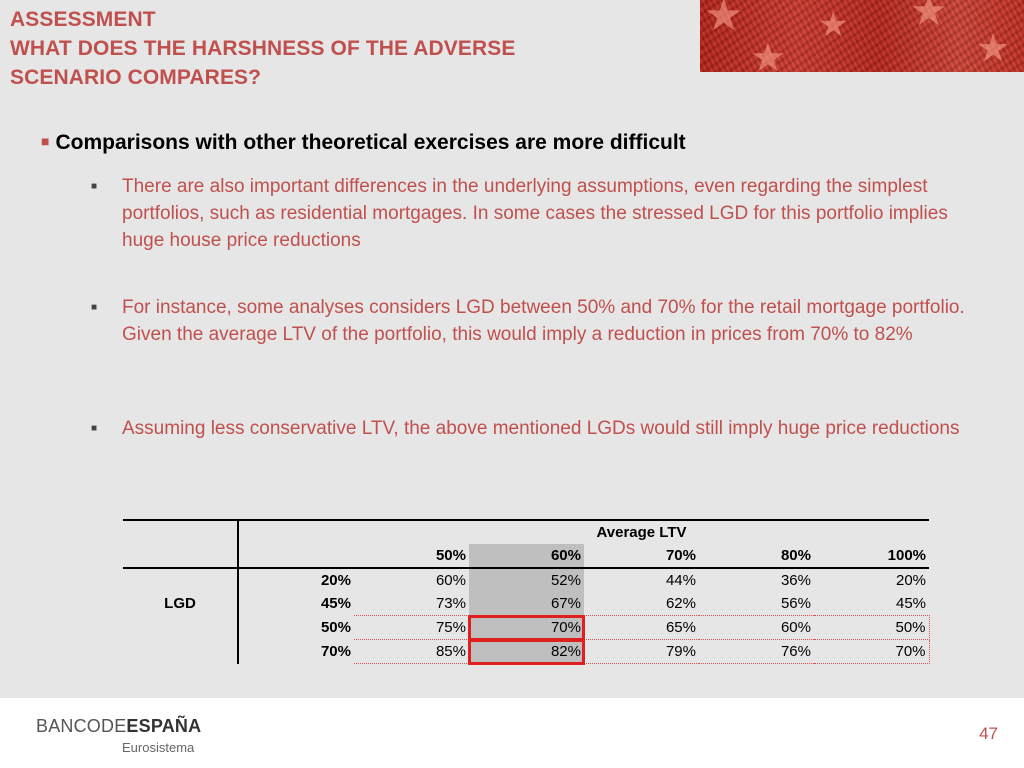 This screenshot has width=1024, height=768. I want to click on table-row: LGD 45% 73% 67% 62% 56% 45%, so click(526, 604).